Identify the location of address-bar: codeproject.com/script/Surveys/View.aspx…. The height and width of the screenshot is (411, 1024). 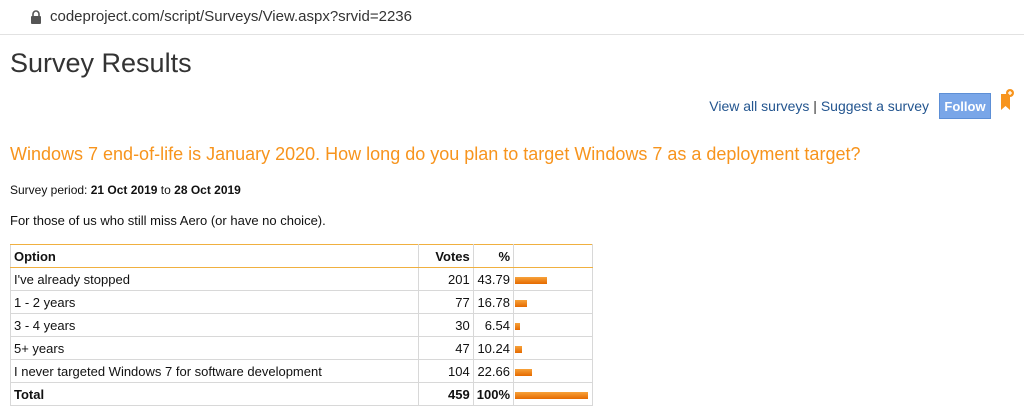
(512, 17).